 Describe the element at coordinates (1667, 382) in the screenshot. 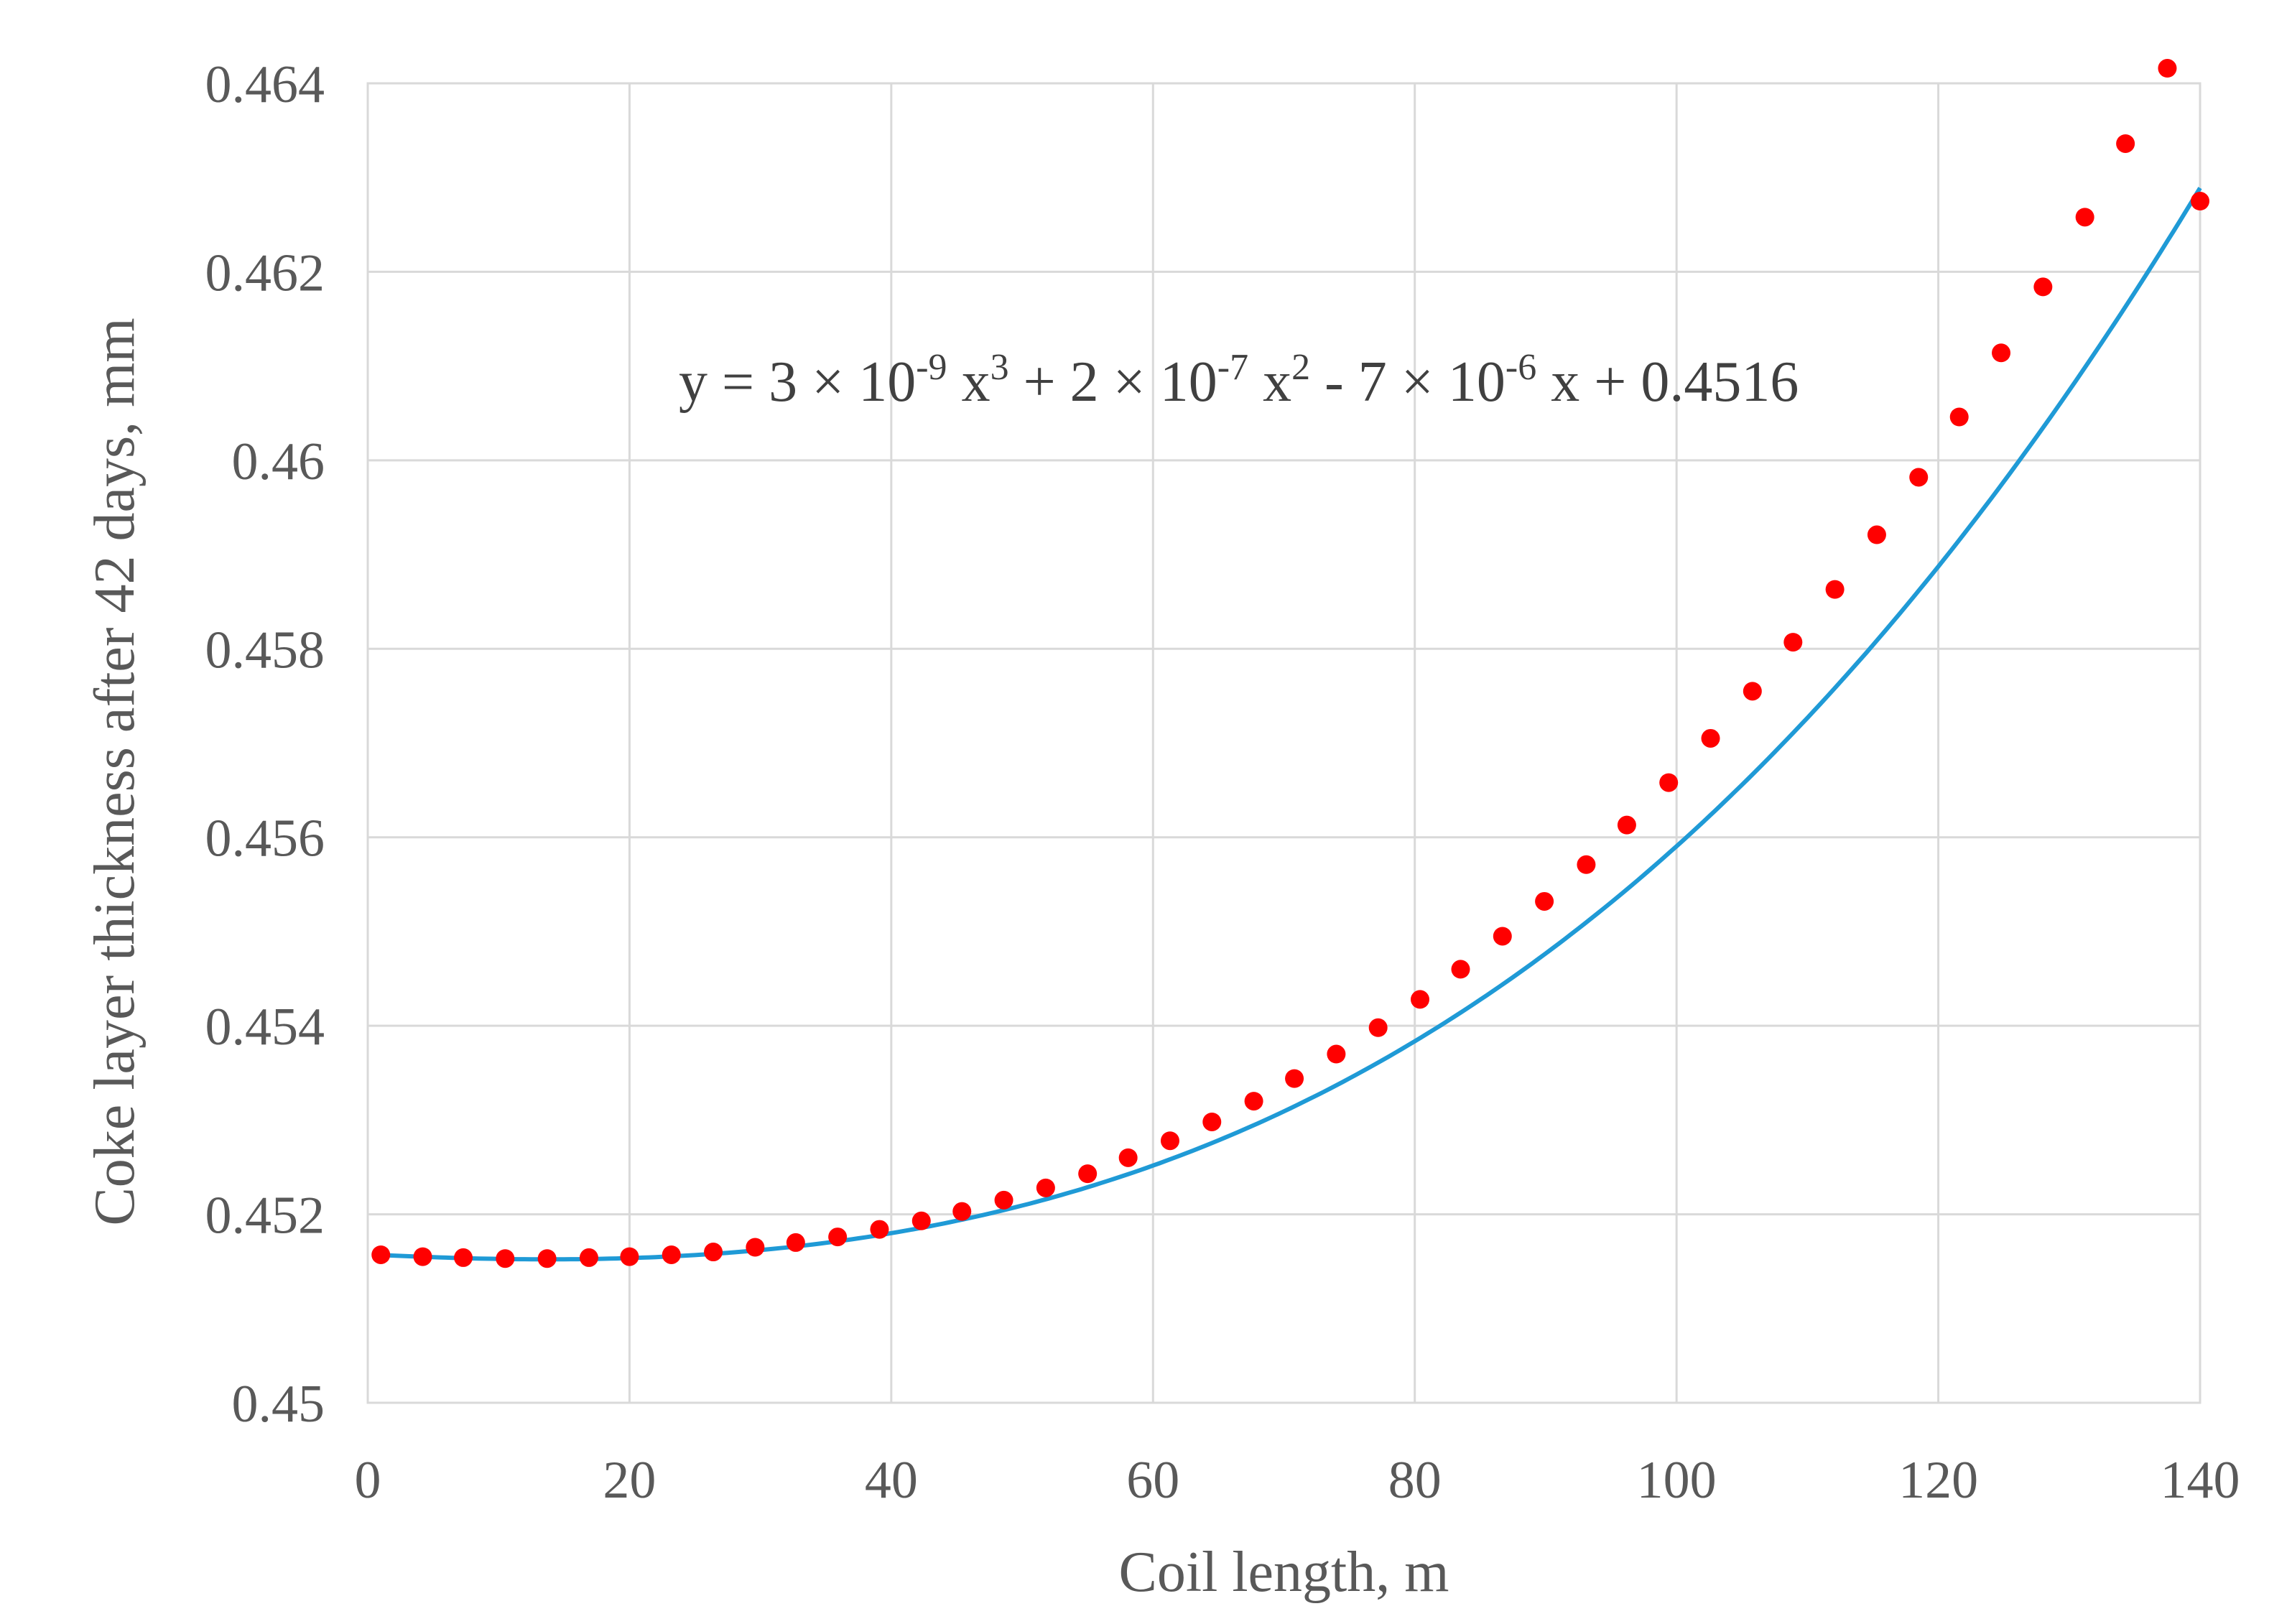

I see `equation-text: x + 0.4516` at that location.